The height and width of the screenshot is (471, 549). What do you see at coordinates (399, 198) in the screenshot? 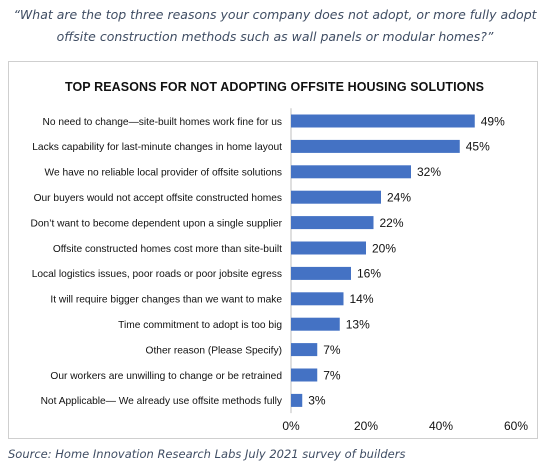
I see `data-label: 24%` at bounding box center [399, 198].